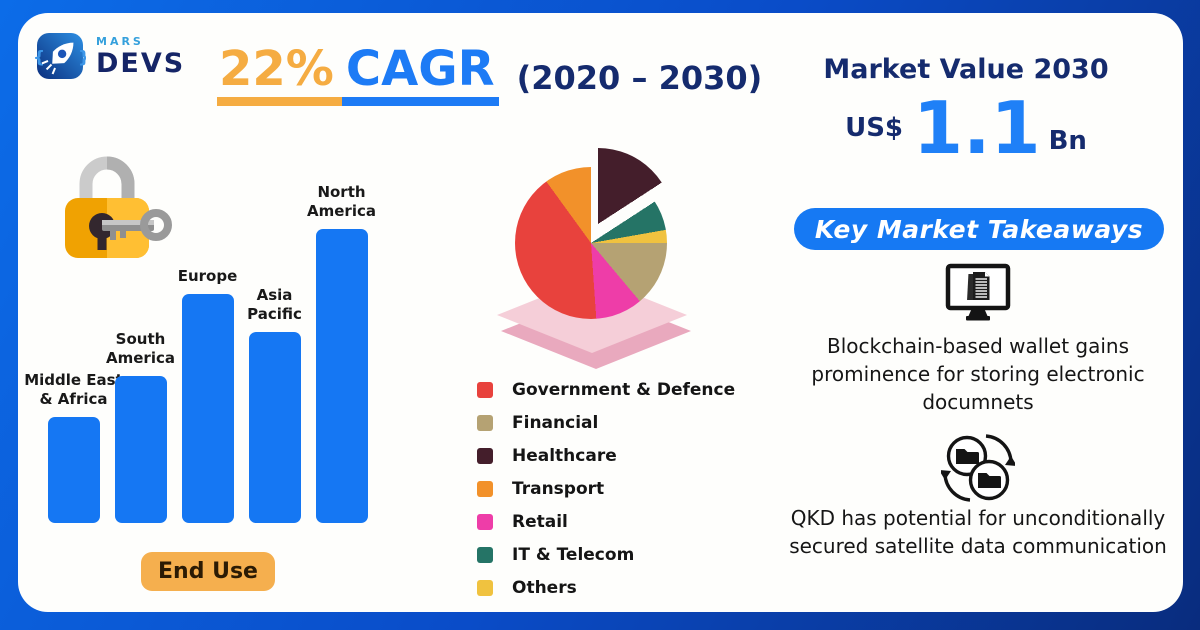 Image resolution: width=1200 pixels, height=630 pixels. I want to click on bar-column: Europe, so click(207, 395).